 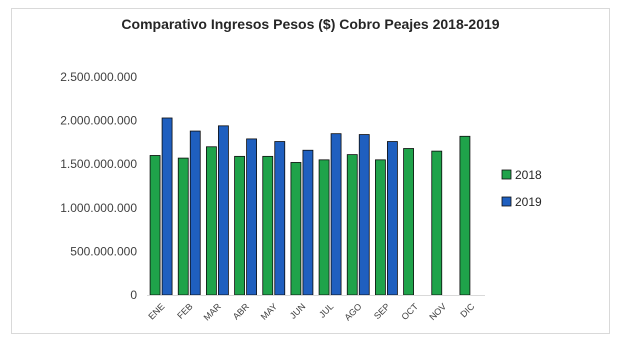 What do you see at coordinates (195, 213) in the screenshot?
I see `bar-2019-FEB` at bounding box center [195, 213].